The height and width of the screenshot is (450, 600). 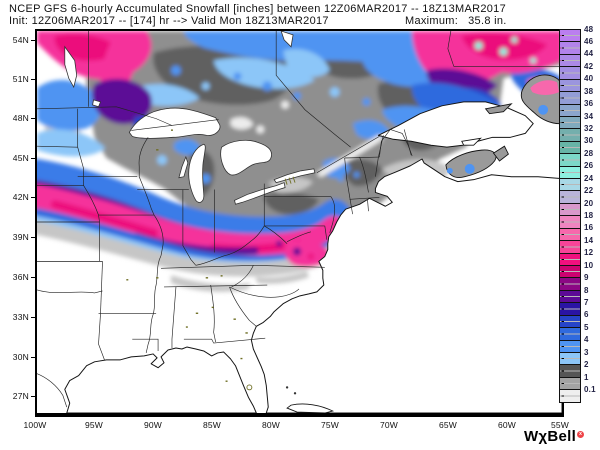 What do you see at coordinates (589, 91) in the screenshot?
I see `colorbar-label: 38` at bounding box center [589, 91].